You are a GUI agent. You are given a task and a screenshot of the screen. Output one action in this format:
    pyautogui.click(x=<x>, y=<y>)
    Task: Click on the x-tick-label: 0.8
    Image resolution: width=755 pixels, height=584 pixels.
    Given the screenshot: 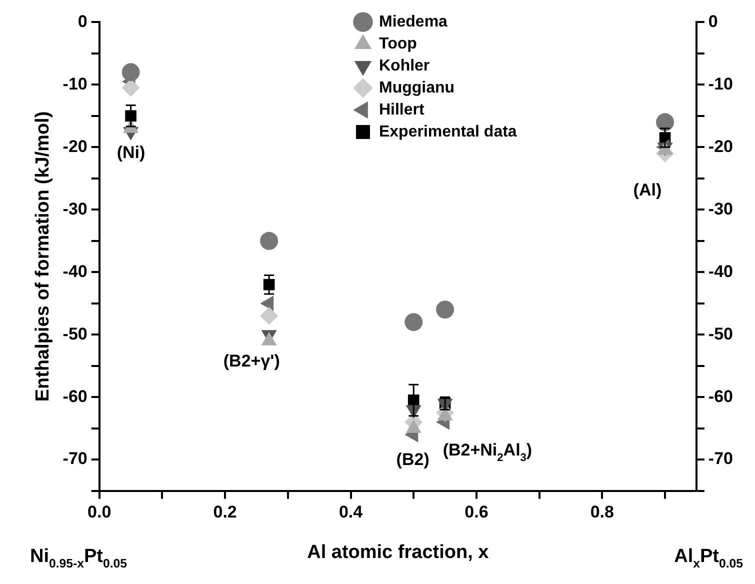 What is the action you would take?
    pyautogui.click(x=602, y=512)
    